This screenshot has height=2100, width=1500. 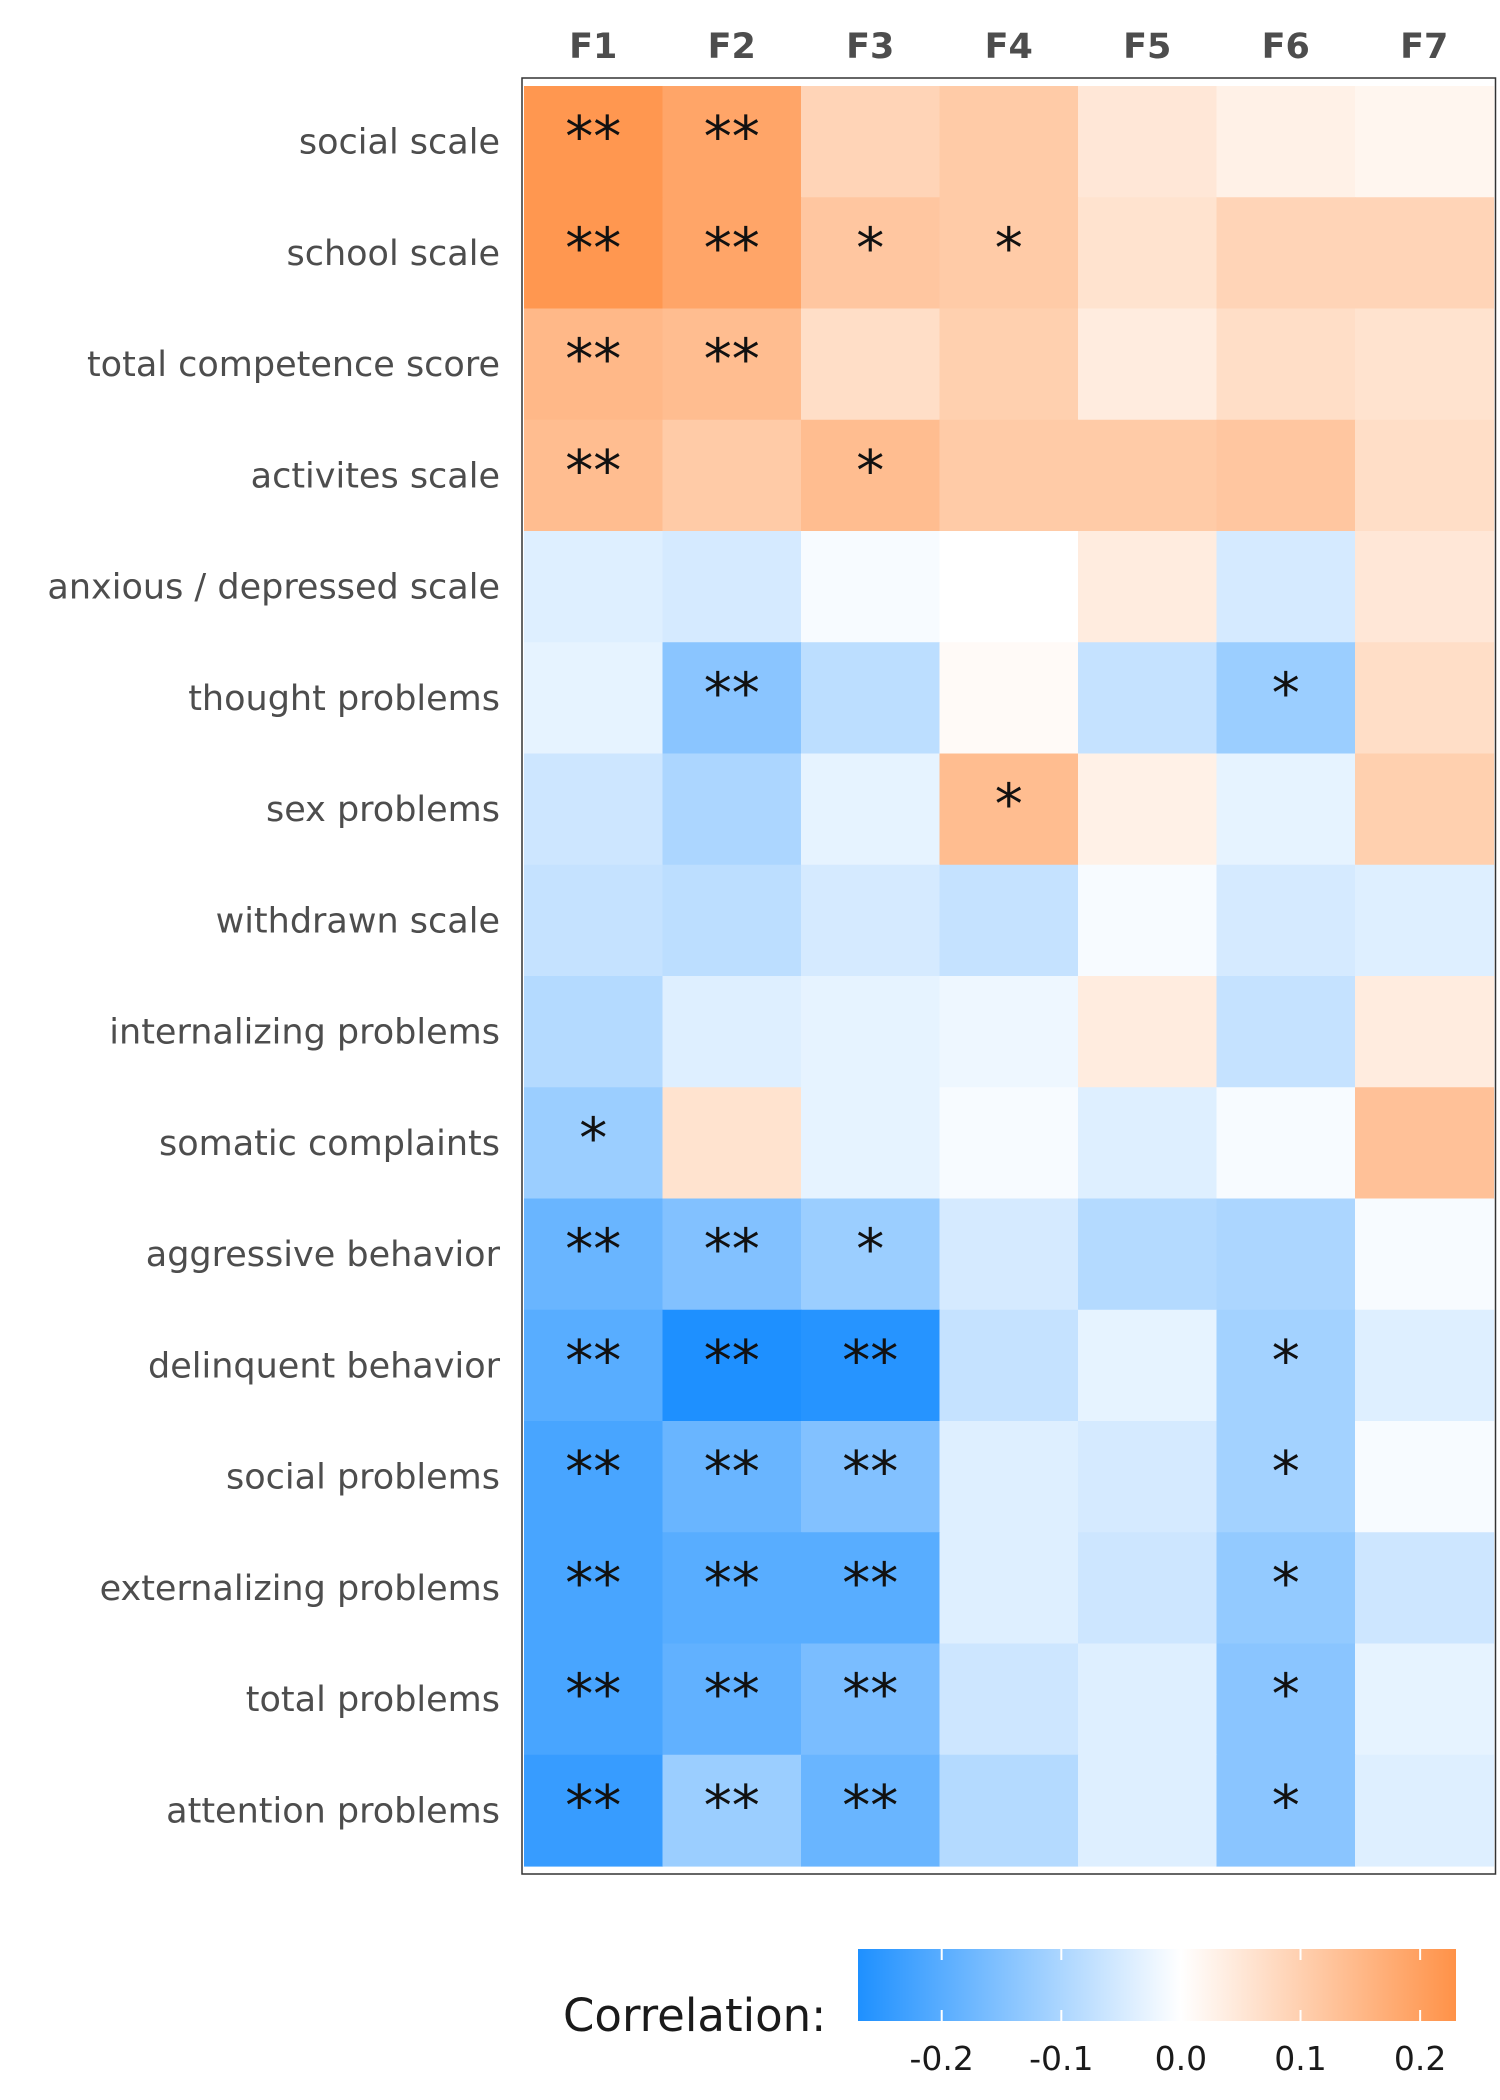 I want to click on legend-ticks: -0.2 -0.1 0.0 0.1 0.2, so click(x=1178, y=2013).